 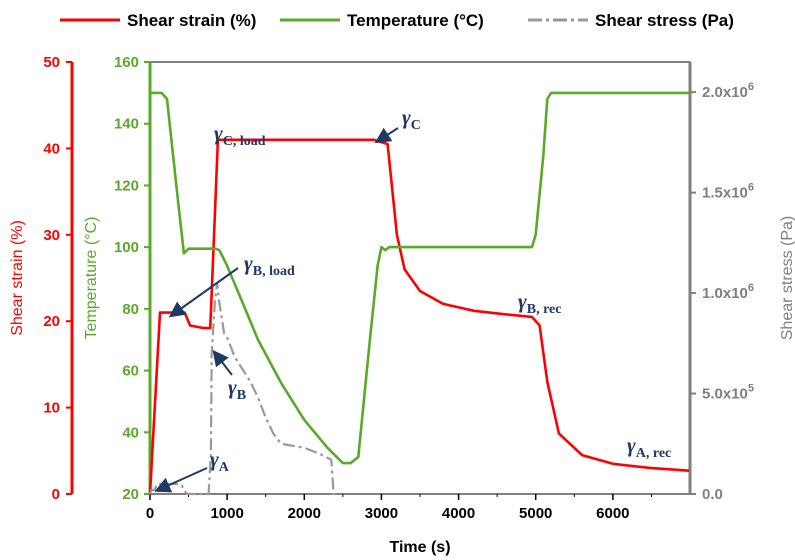 I want to click on strain-tick-label: 0, so click(x=56, y=494).